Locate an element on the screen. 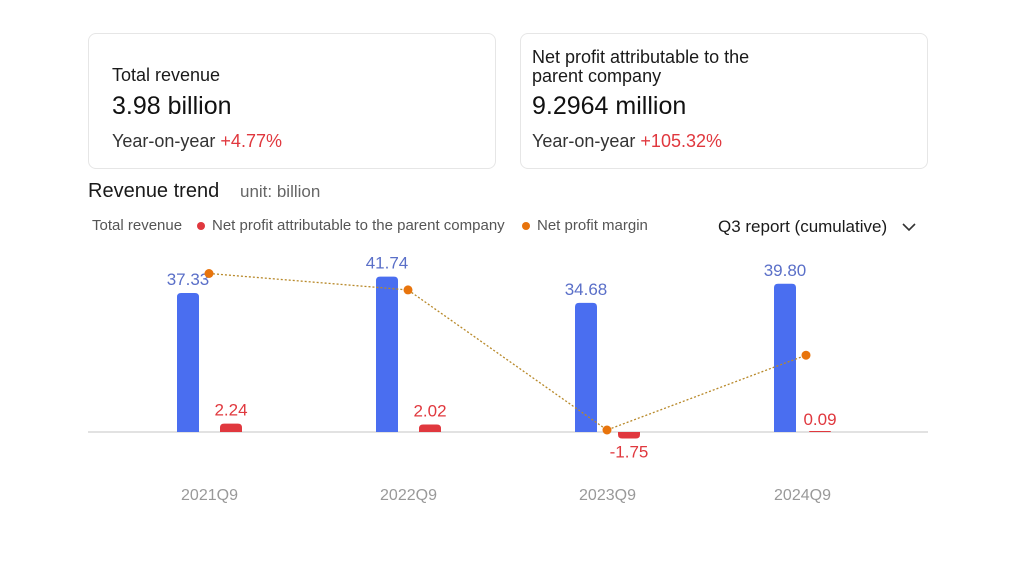  net-profit-yoy: Year-on-year +105.32% is located at coordinates (627, 141).